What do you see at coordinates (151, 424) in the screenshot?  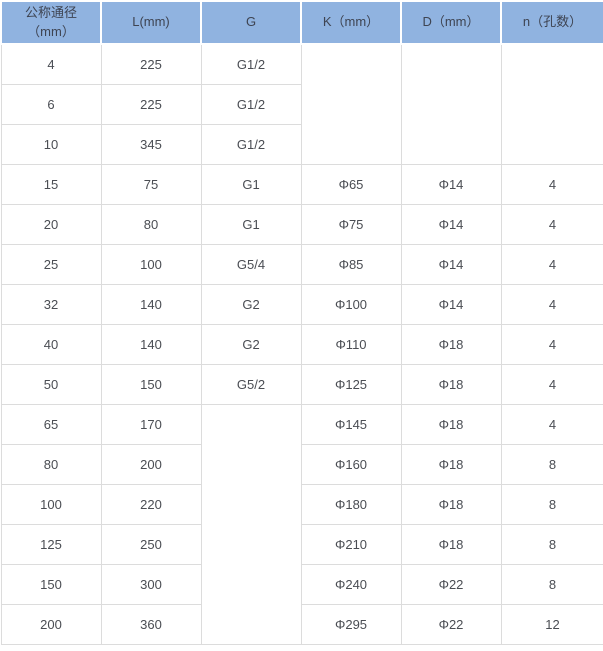 I see `cell-l: 170` at bounding box center [151, 424].